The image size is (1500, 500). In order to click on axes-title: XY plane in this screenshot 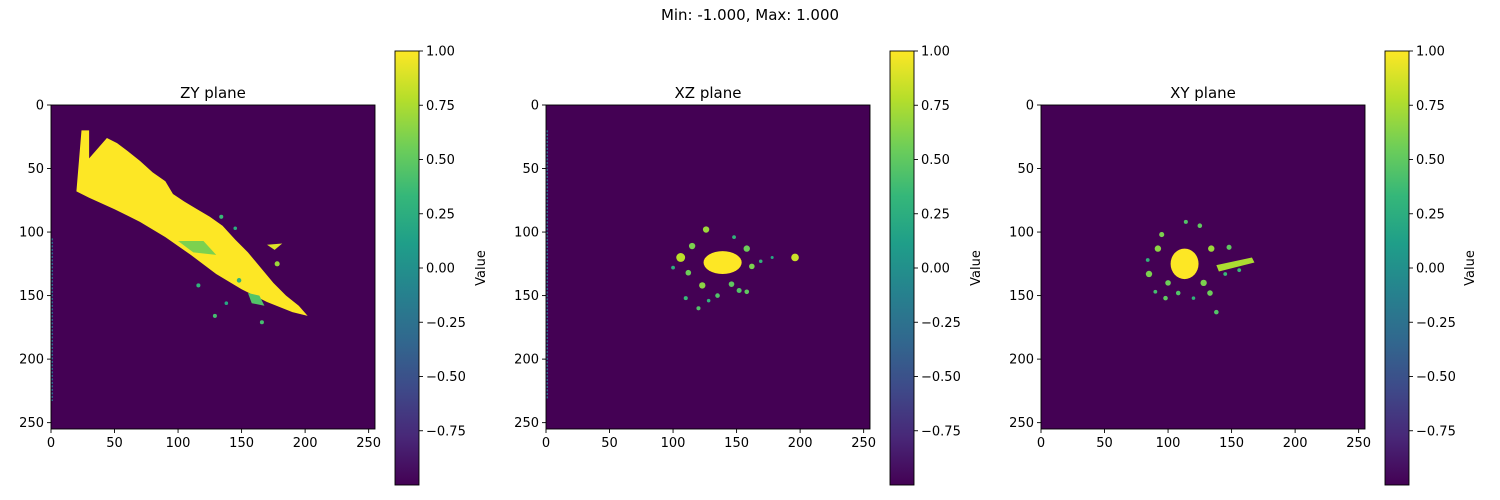, I will do `click(1203, 93)`.